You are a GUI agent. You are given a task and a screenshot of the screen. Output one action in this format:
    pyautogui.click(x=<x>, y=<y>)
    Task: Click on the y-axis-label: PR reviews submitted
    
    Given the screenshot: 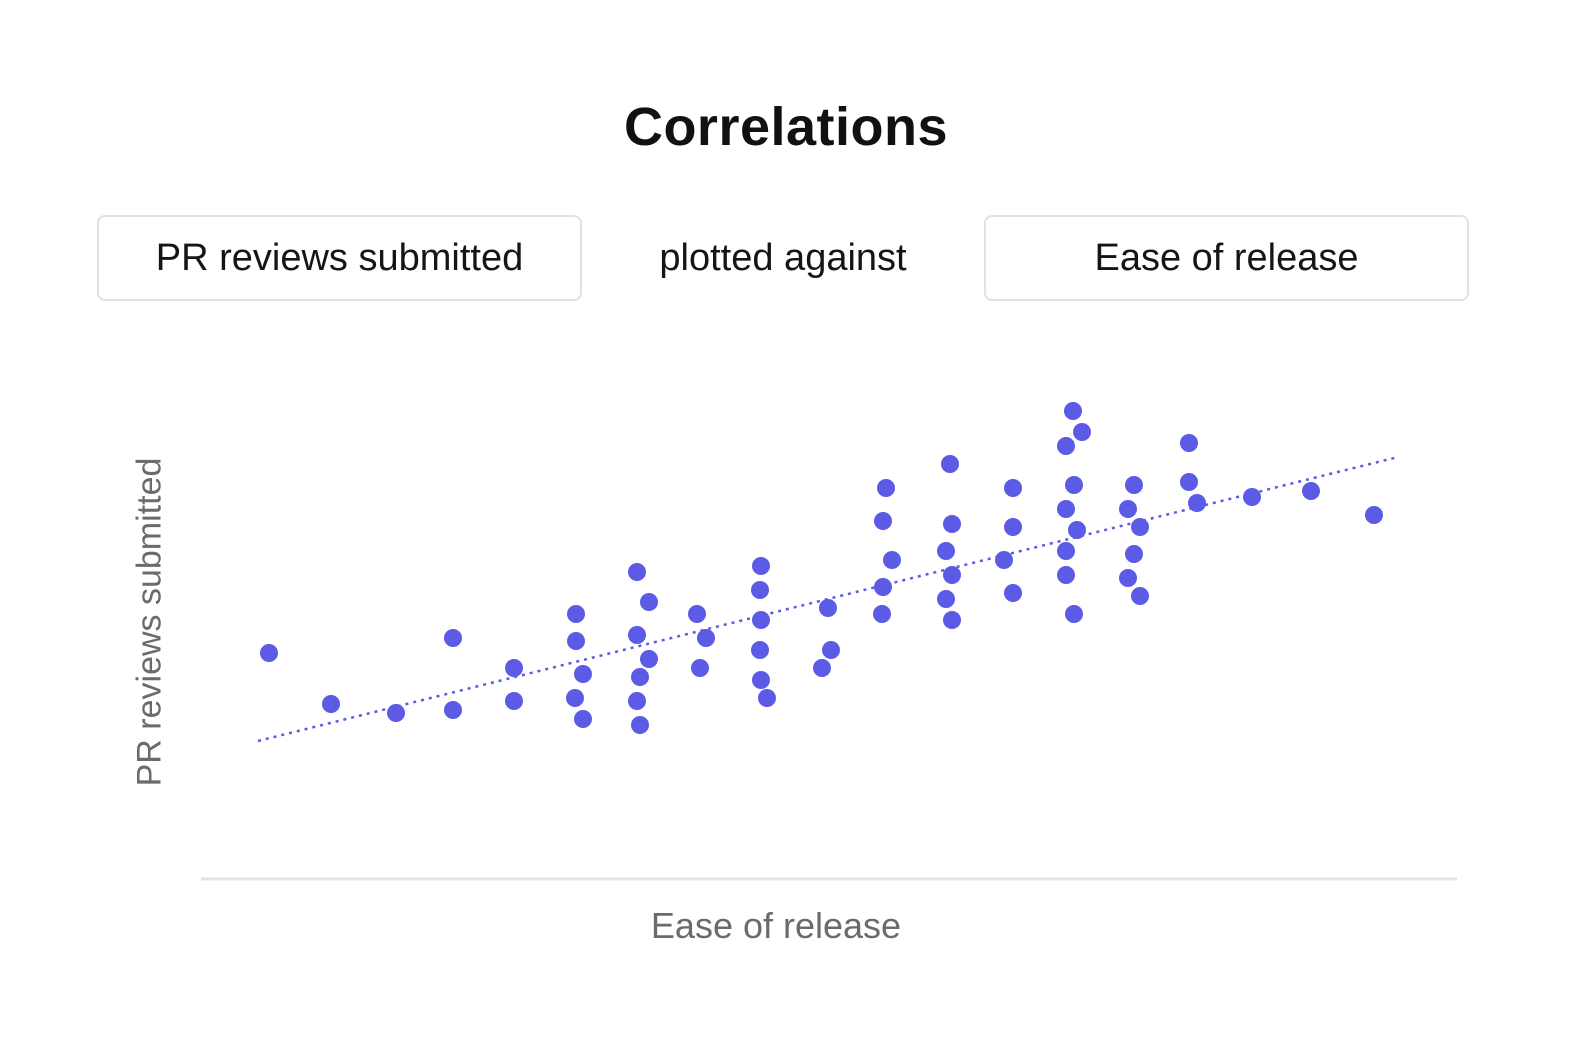 What is the action you would take?
    pyautogui.click(x=149, y=622)
    